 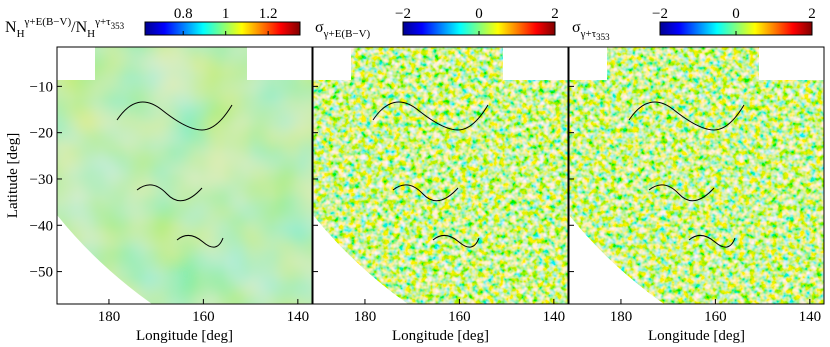 I want to click on colorbar, so click(x=222, y=28).